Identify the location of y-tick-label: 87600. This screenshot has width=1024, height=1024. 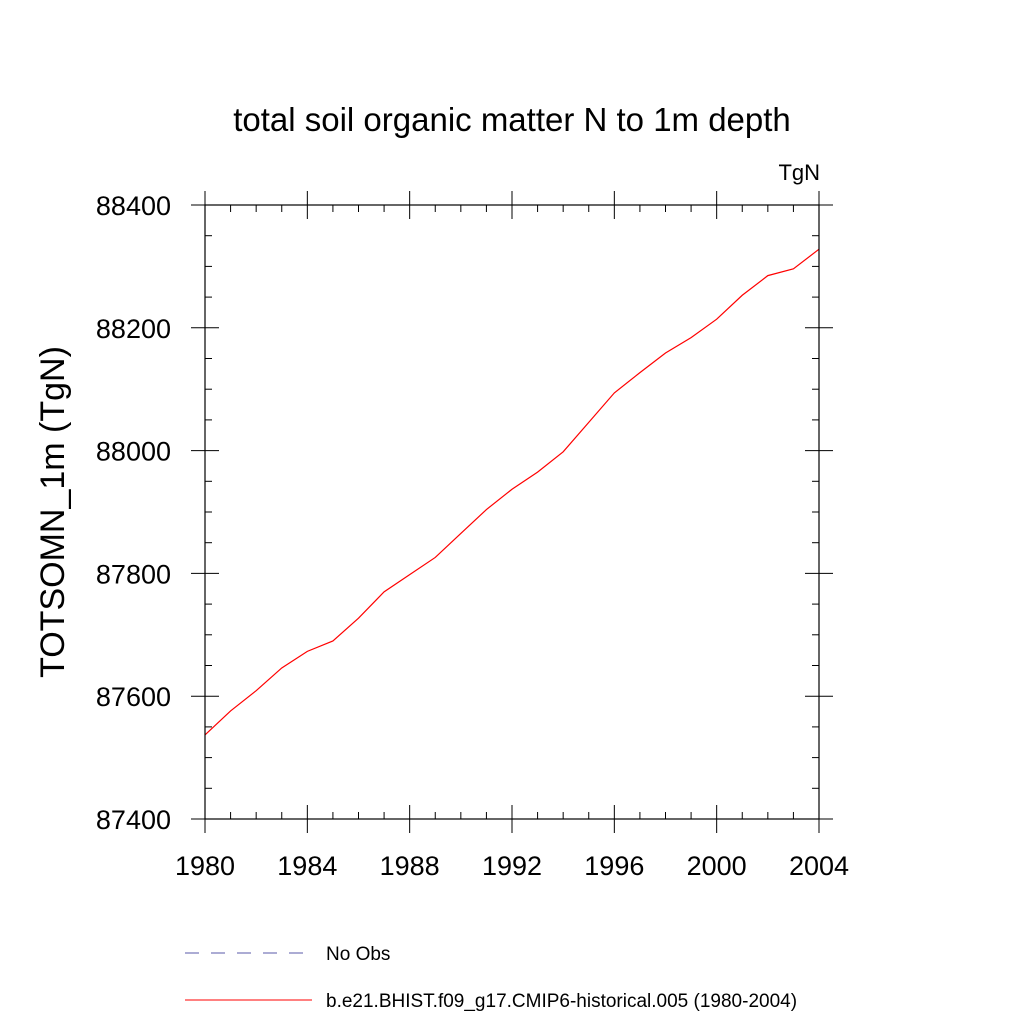
(133, 697).